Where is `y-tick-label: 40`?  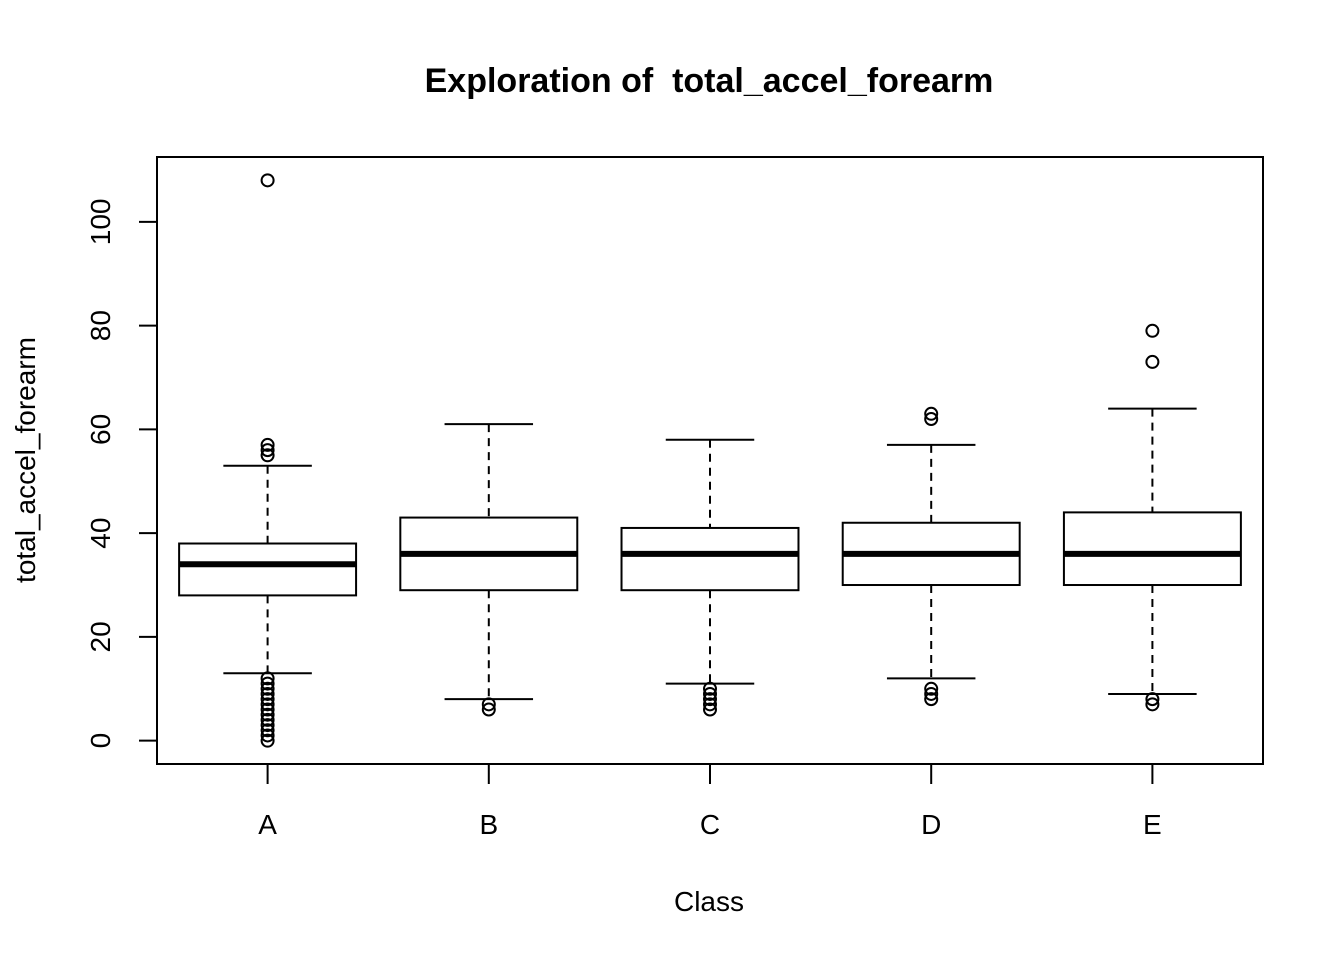 y-tick-label: 40 is located at coordinates (100, 533).